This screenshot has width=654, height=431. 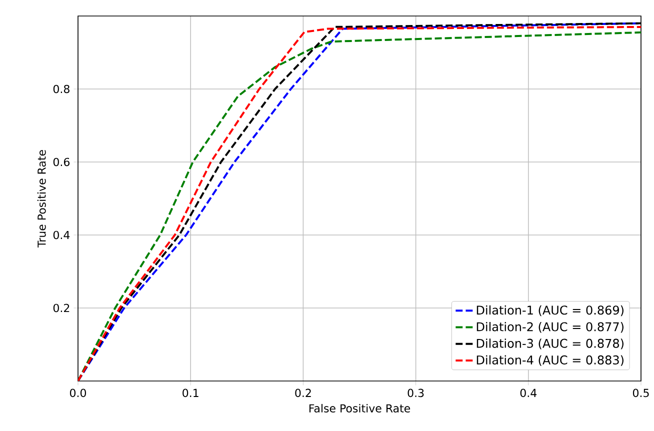 What do you see at coordinates (41, 199) in the screenshot?
I see `y-axis-title: True Positive Rate` at bounding box center [41, 199].